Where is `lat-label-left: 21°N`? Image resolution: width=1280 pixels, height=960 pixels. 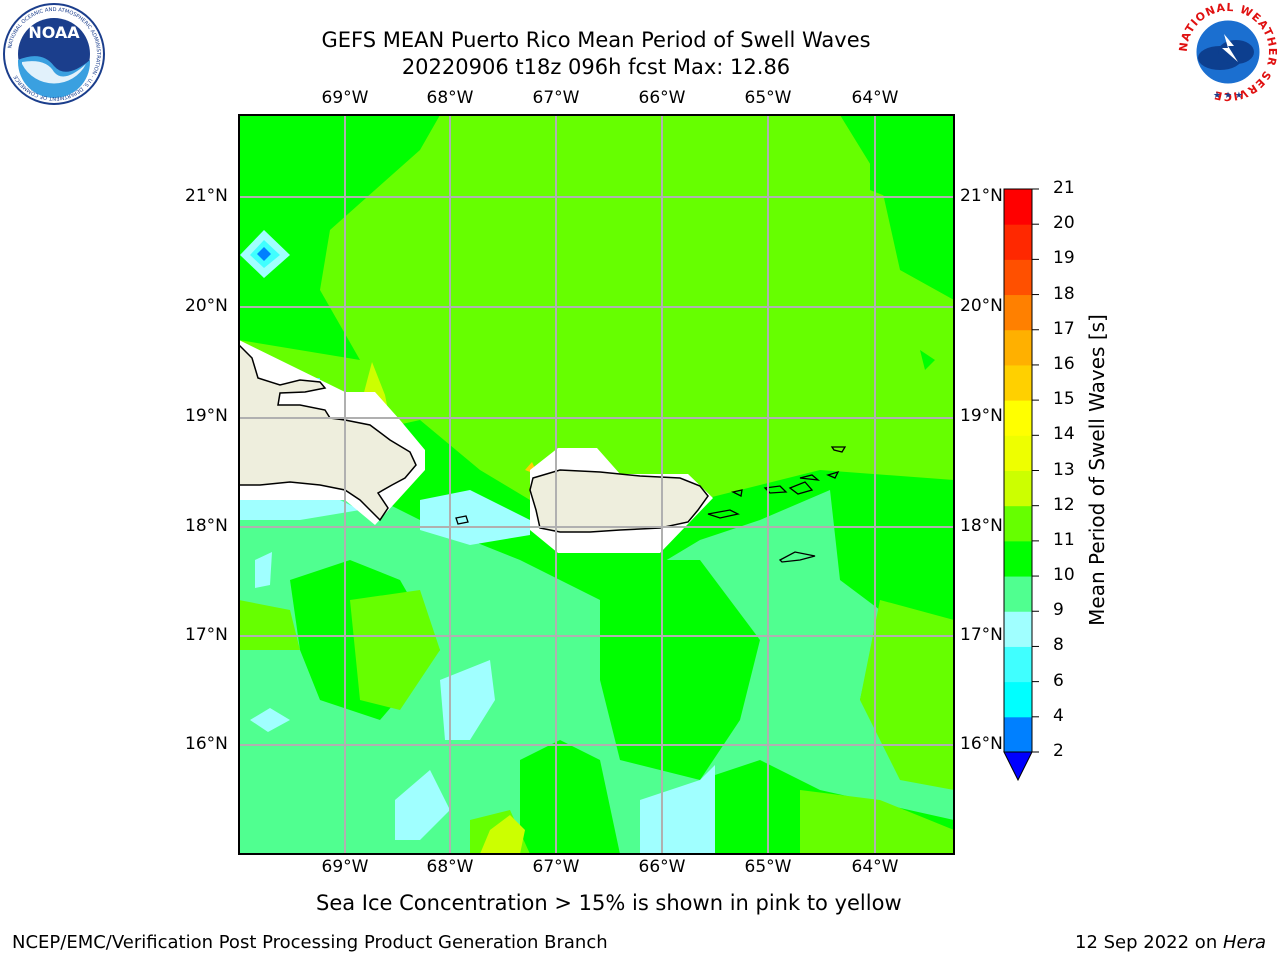
lat-label-left: 21°N is located at coordinates (206, 196).